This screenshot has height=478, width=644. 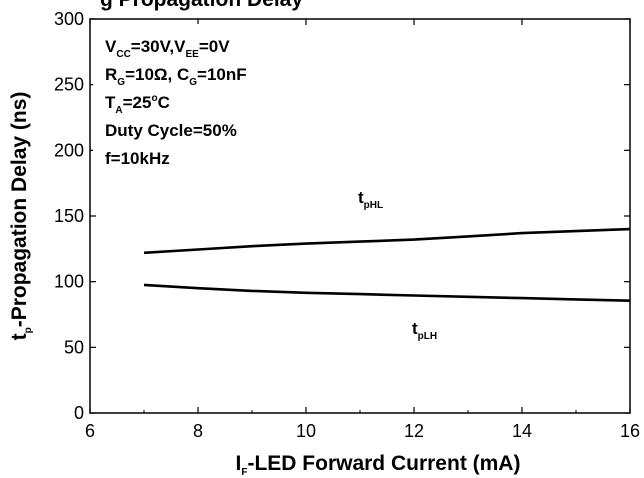 I want to click on condition-line: RG=10Ω, CG=10nF, so click(x=176, y=76).